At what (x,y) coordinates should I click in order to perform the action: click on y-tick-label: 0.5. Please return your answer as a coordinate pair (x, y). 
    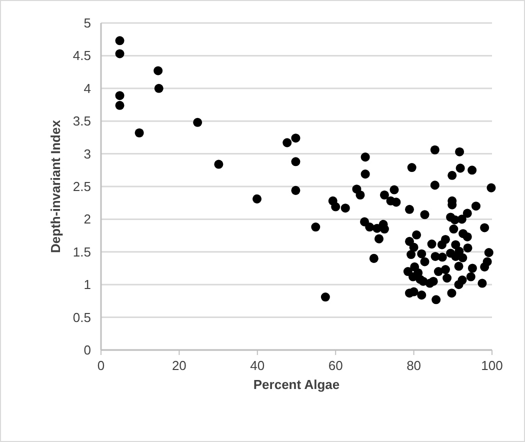
    Looking at the image, I should click on (81, 317).